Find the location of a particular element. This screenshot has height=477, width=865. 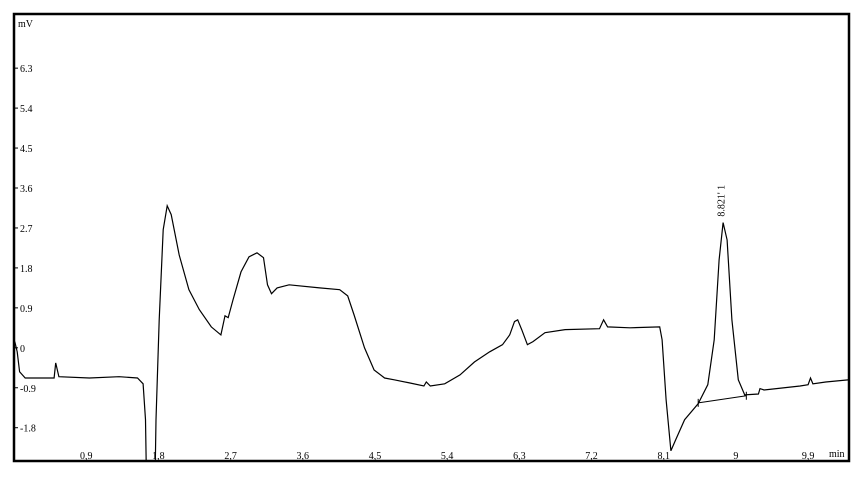

y-axis-label: mV is located at coordinates (26, 24).